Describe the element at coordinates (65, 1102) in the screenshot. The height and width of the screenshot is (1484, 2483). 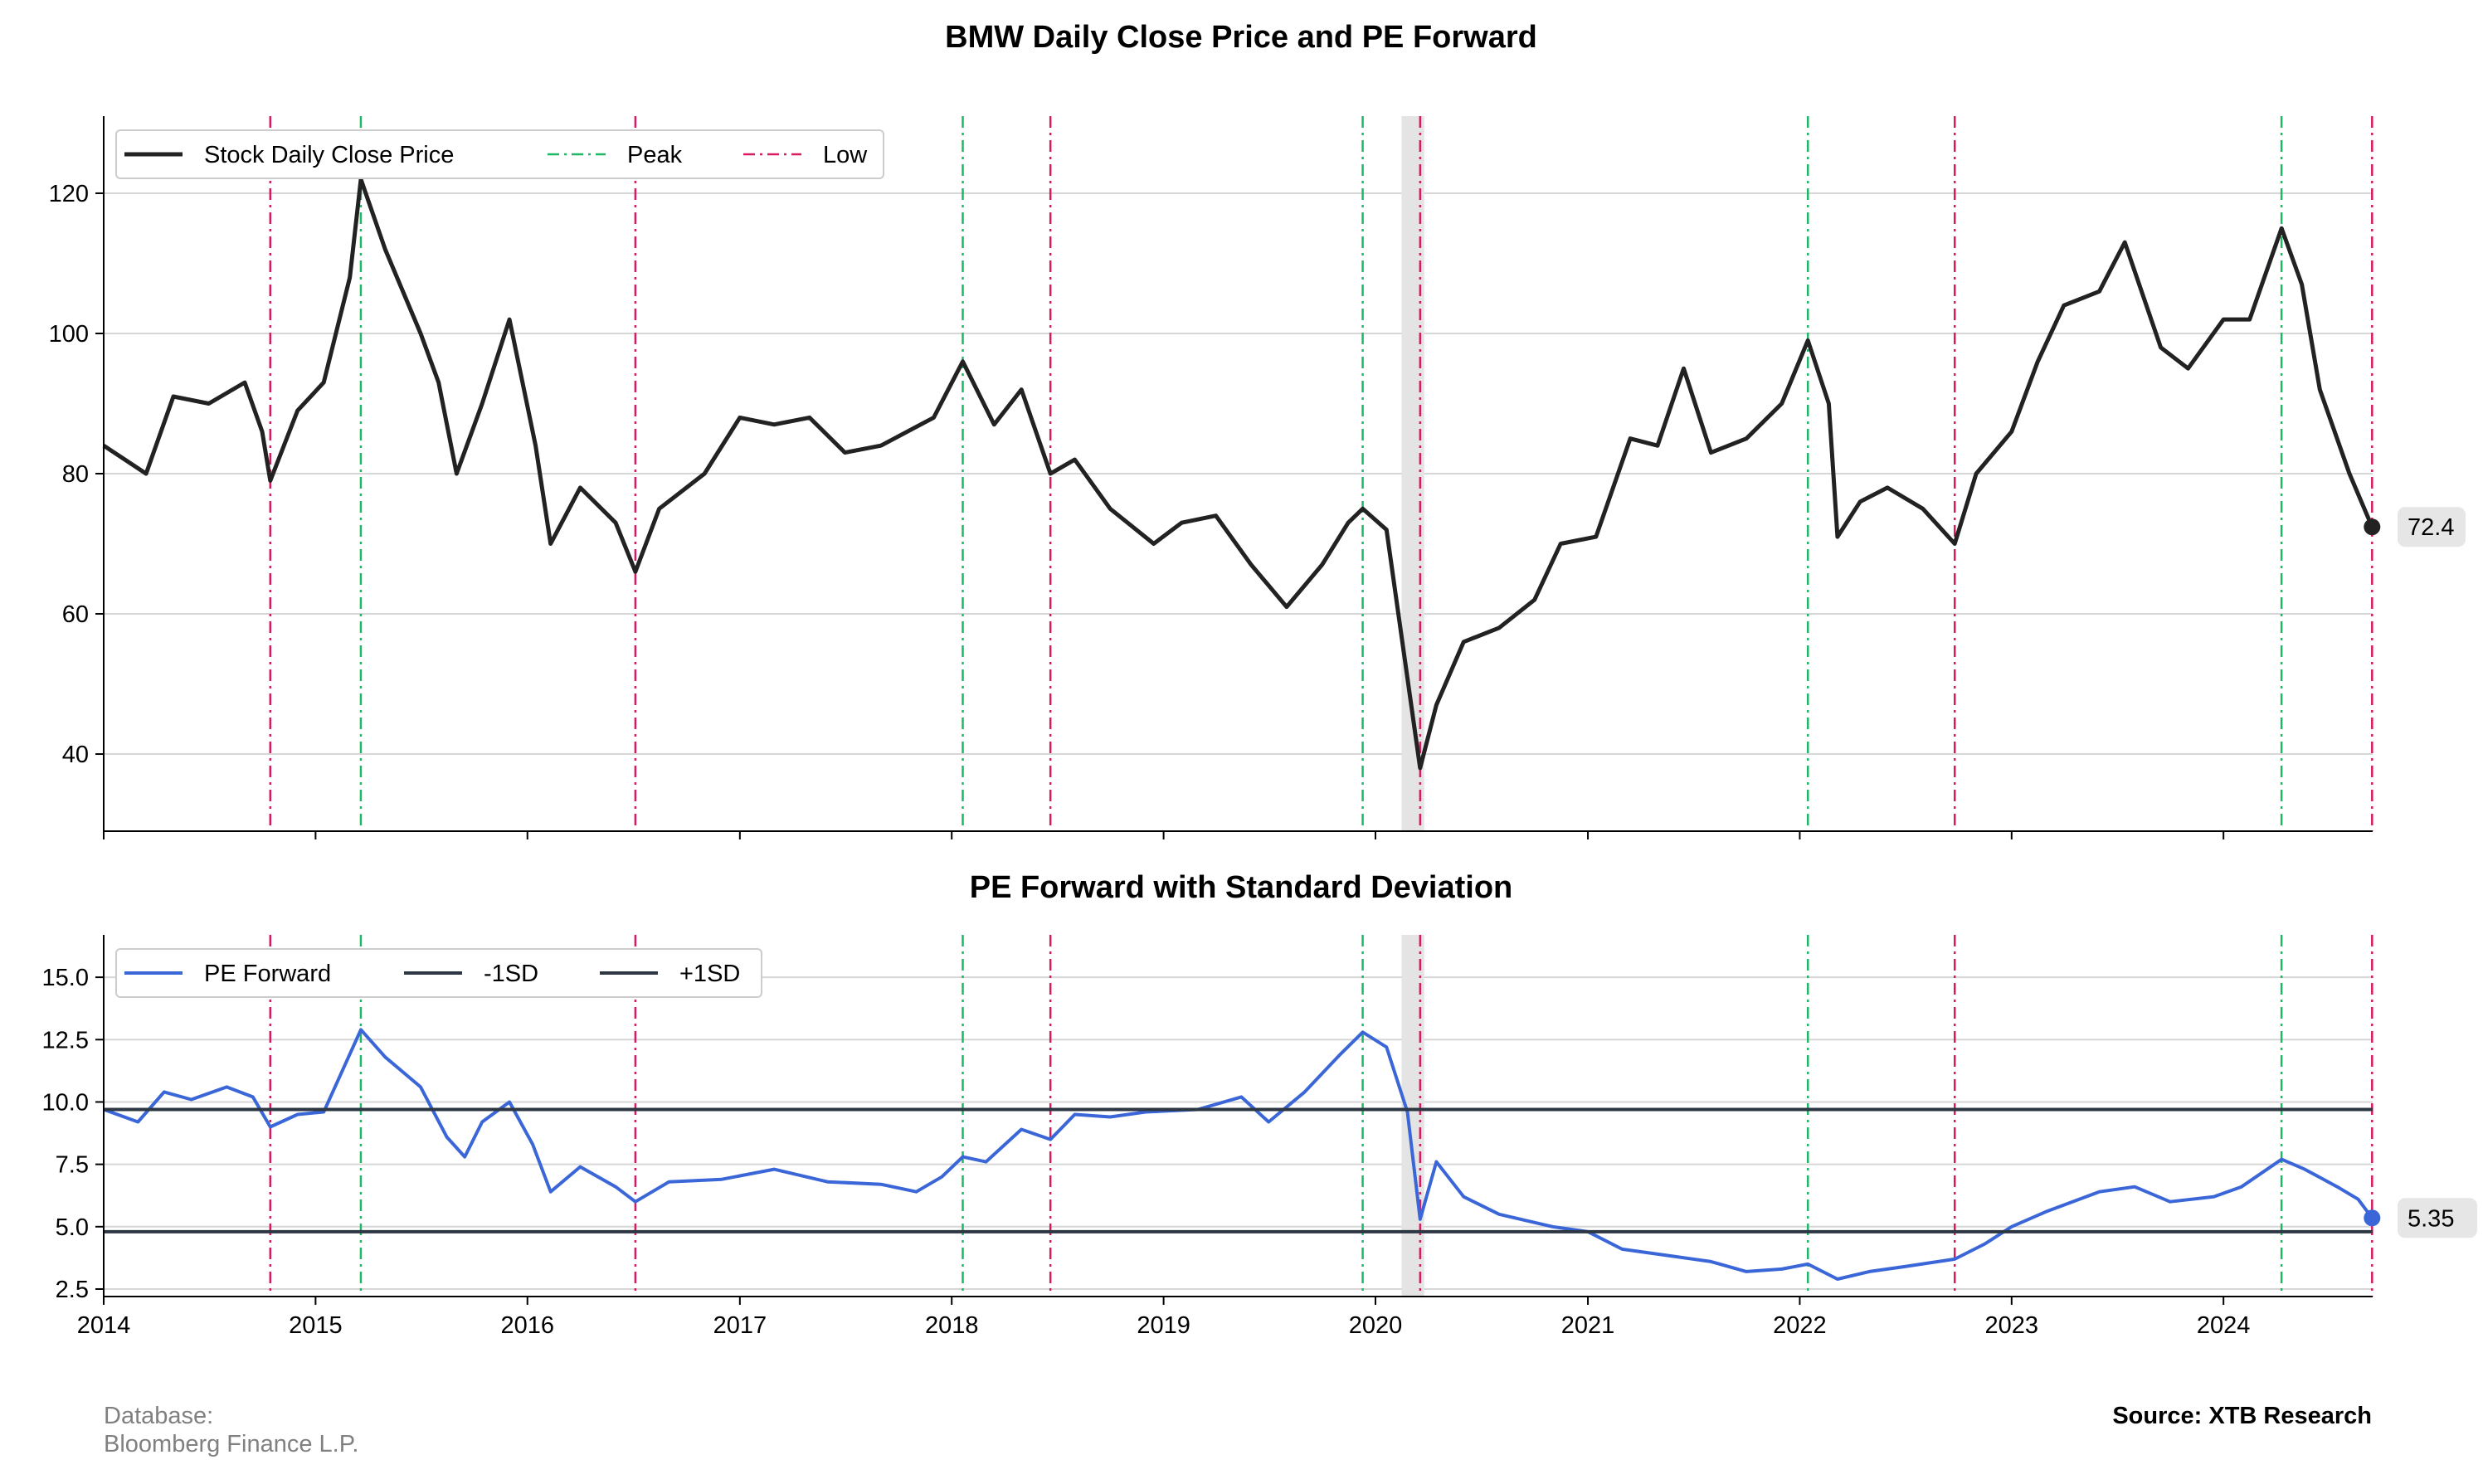
I see `y-tick-label: 10.0` at that location.